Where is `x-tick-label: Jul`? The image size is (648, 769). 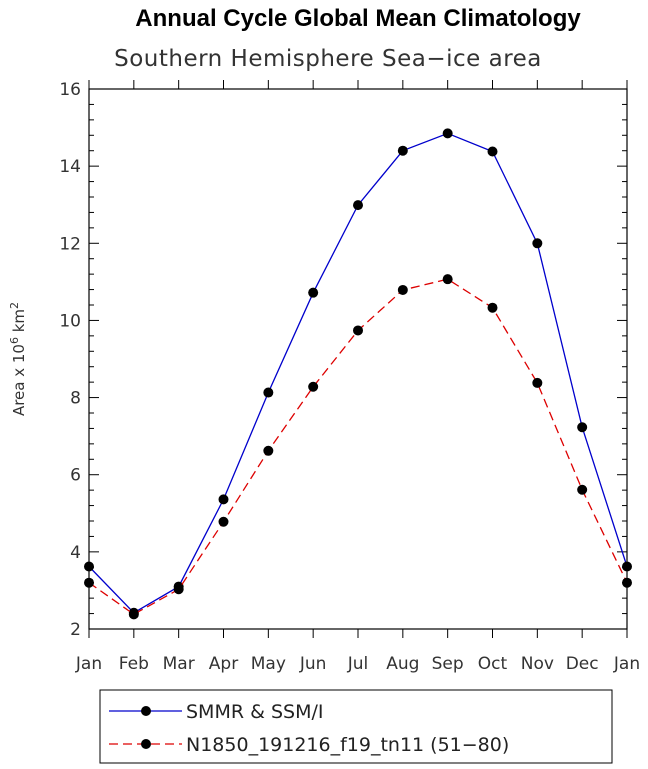
x-tick-label: Jul is located at coordinates (358, 664).